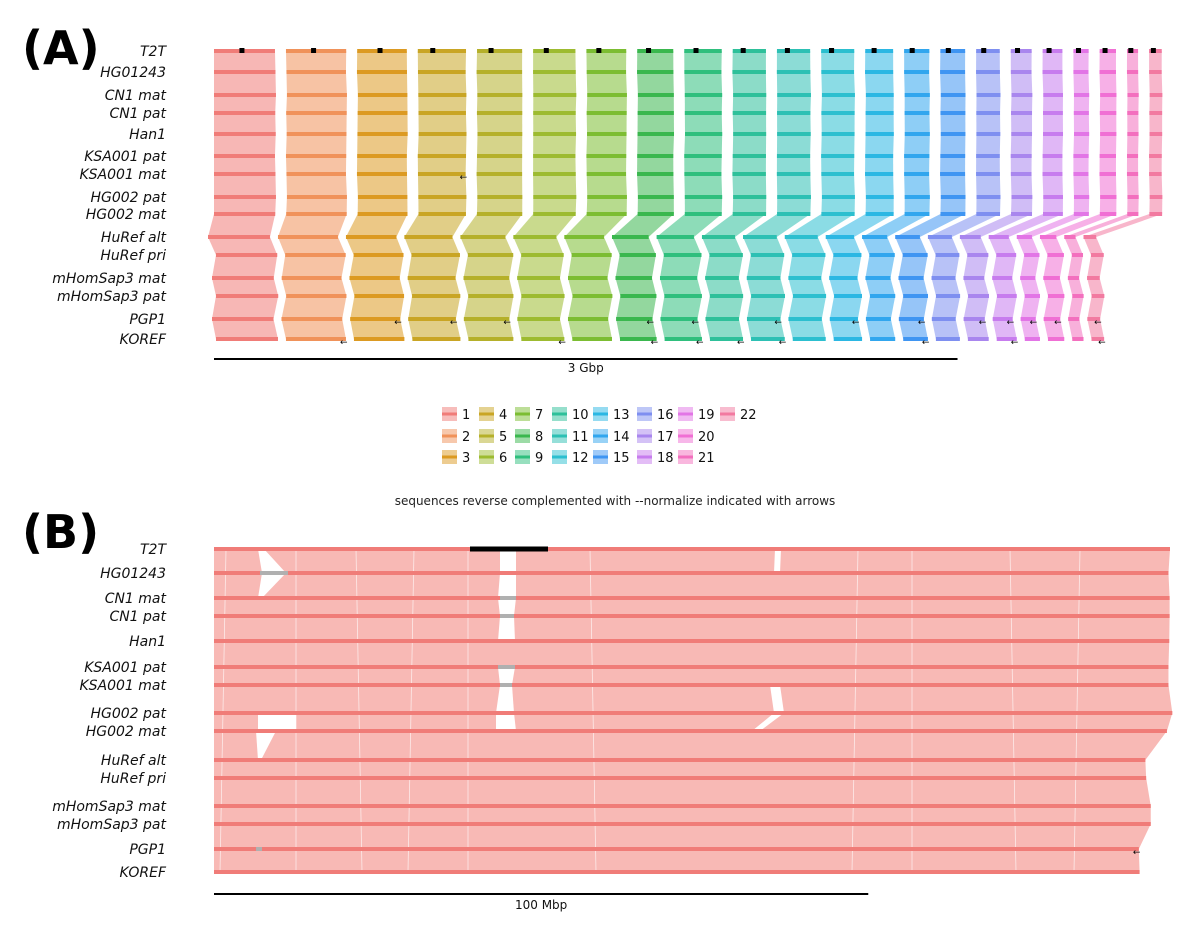  I want to click on bar-a-hg002-mat-chr9, so click(703, 214).